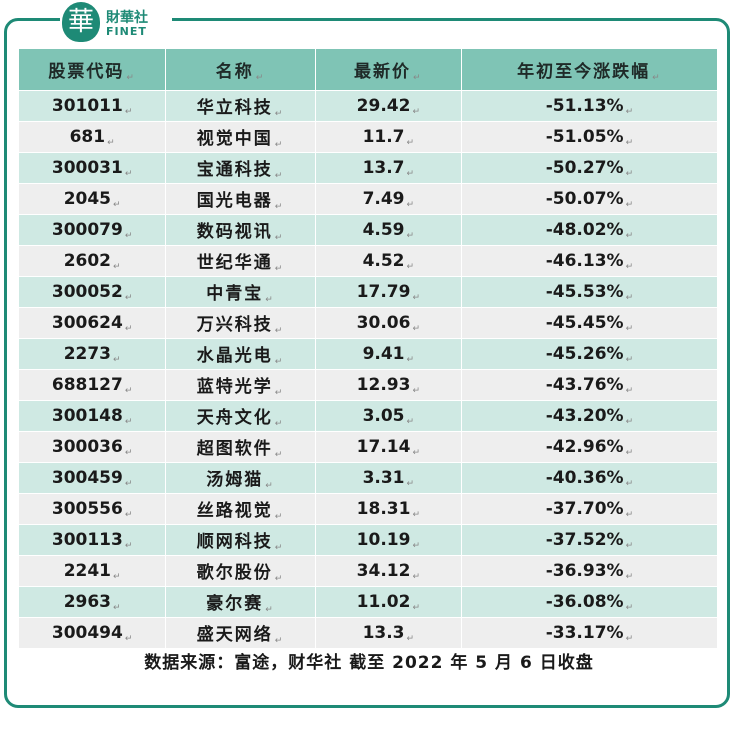  What do you see at coordinates (92, 261) in the screenshot?
I see `cell-code: 2602 ↵` at bounding box center [92, 261].